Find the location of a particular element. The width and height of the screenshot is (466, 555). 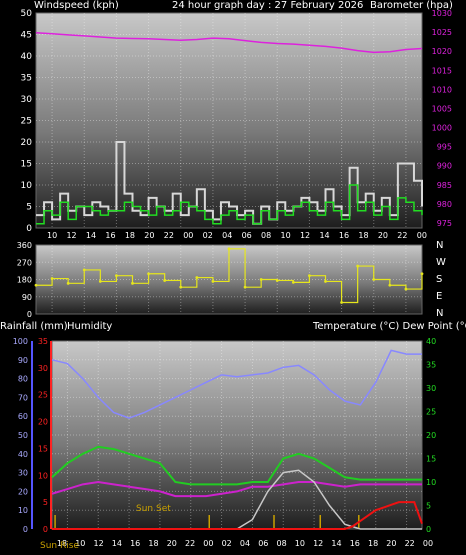

temperature-tick-label: 25 is located at coordinates (431, 412).